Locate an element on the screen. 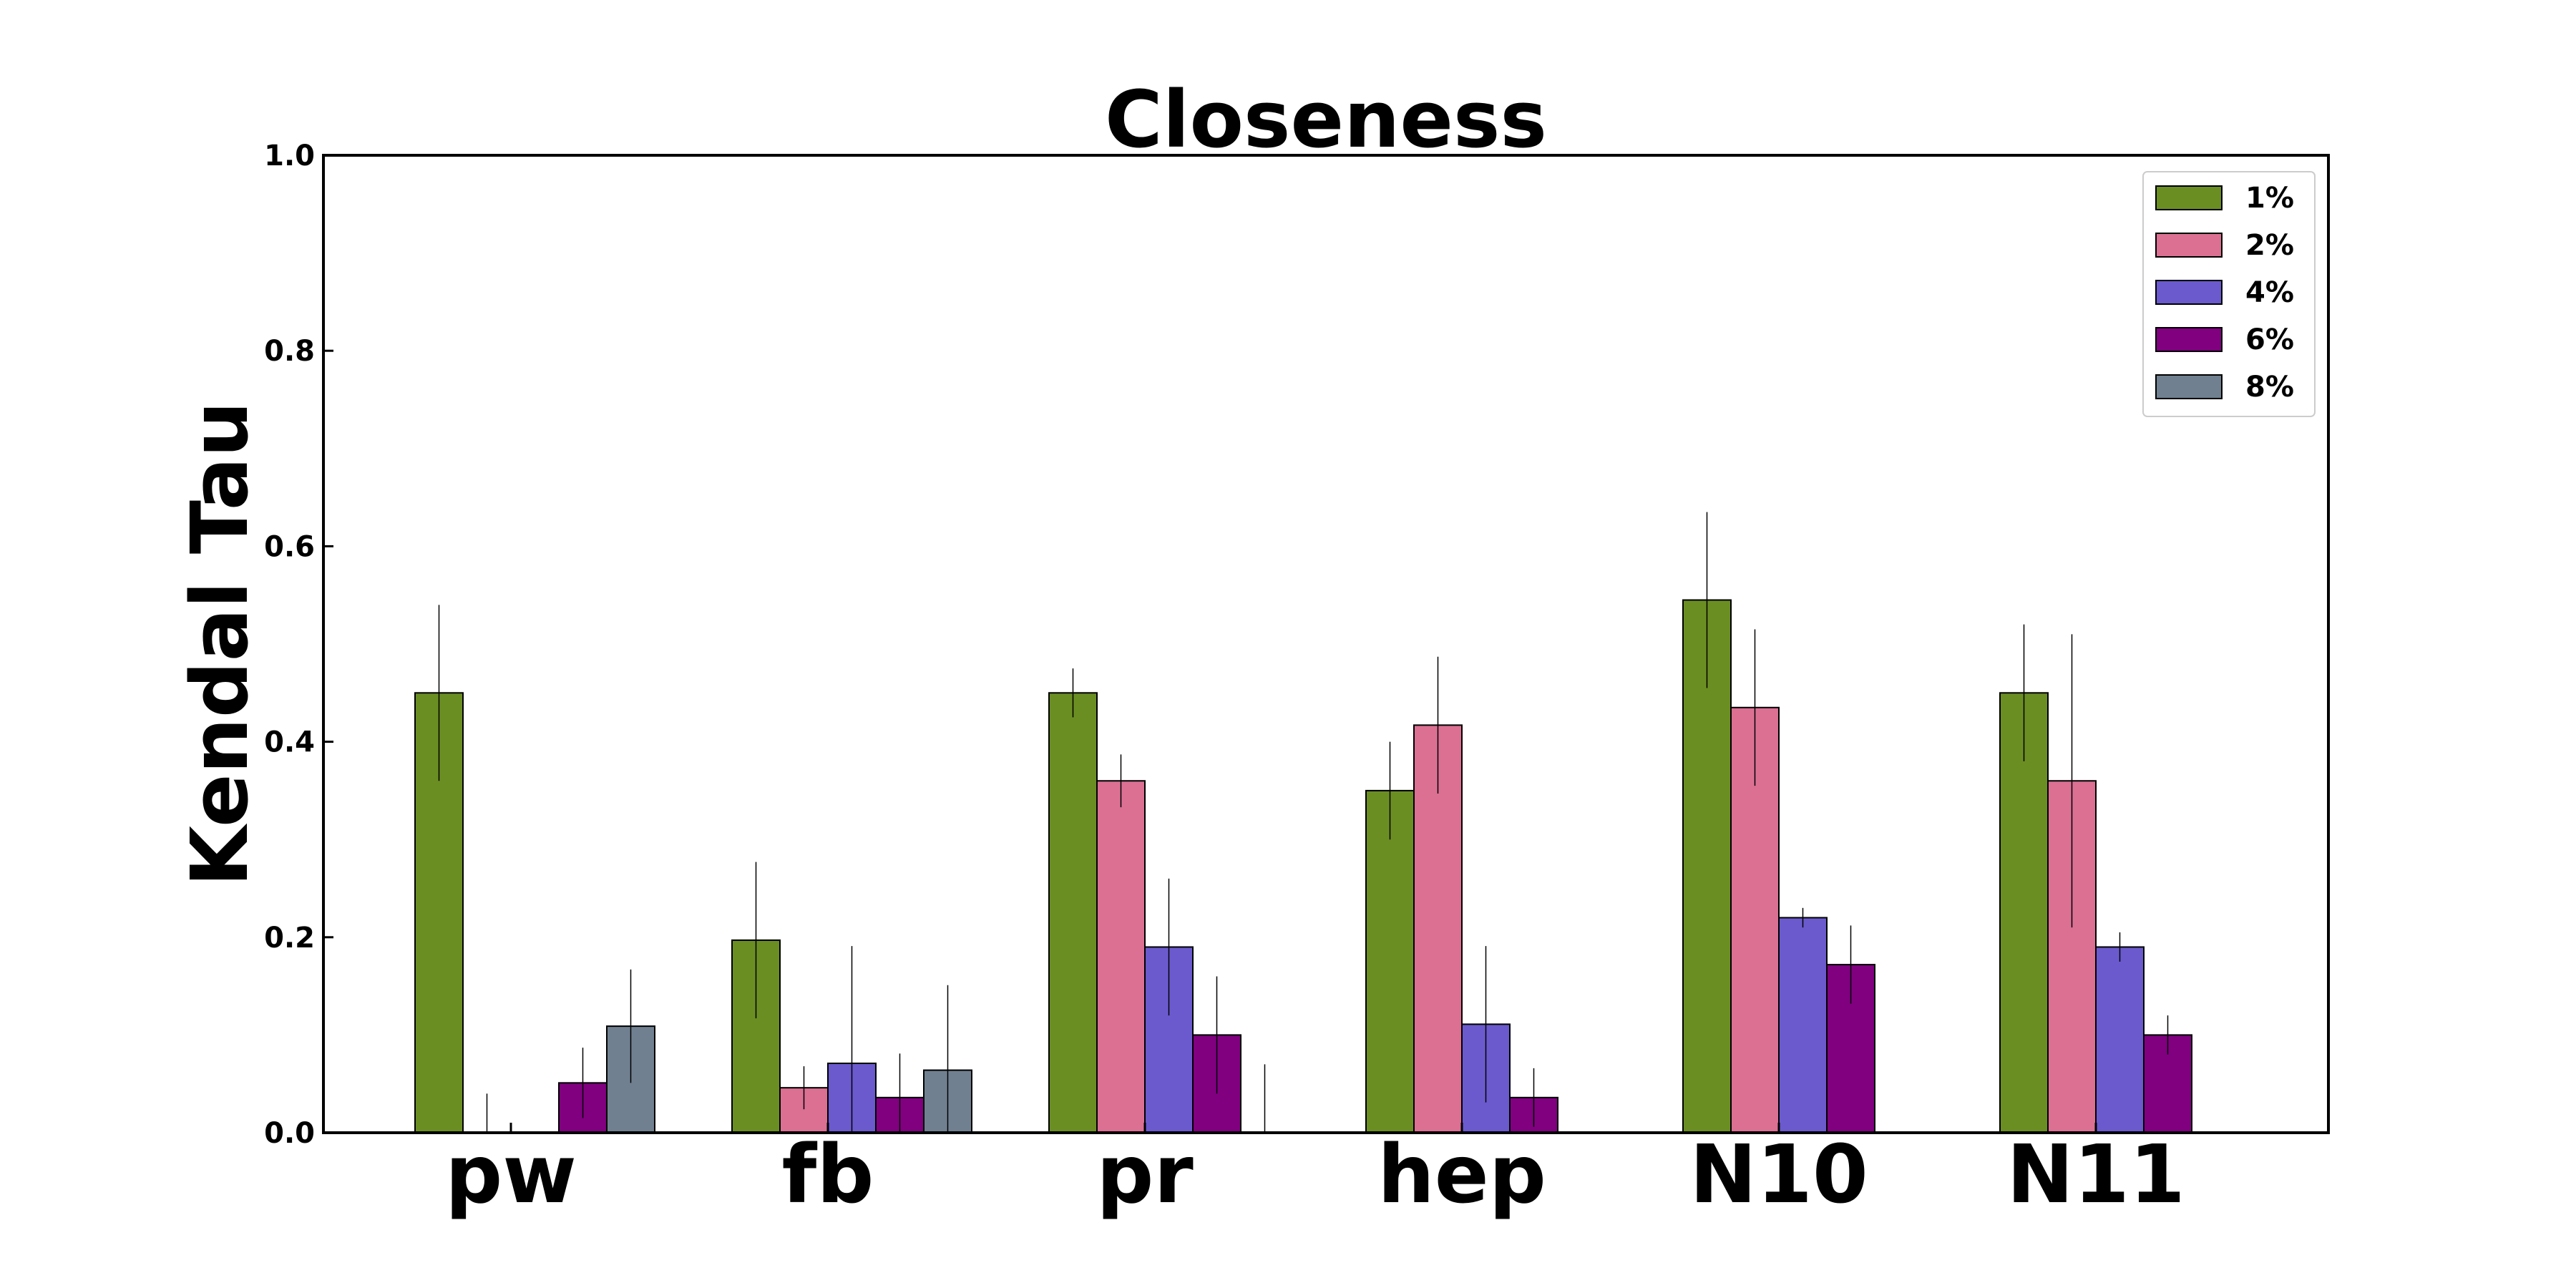 The image size is (2576, 1288). legend-swatch-6% is located at coordinates (2189, 339).